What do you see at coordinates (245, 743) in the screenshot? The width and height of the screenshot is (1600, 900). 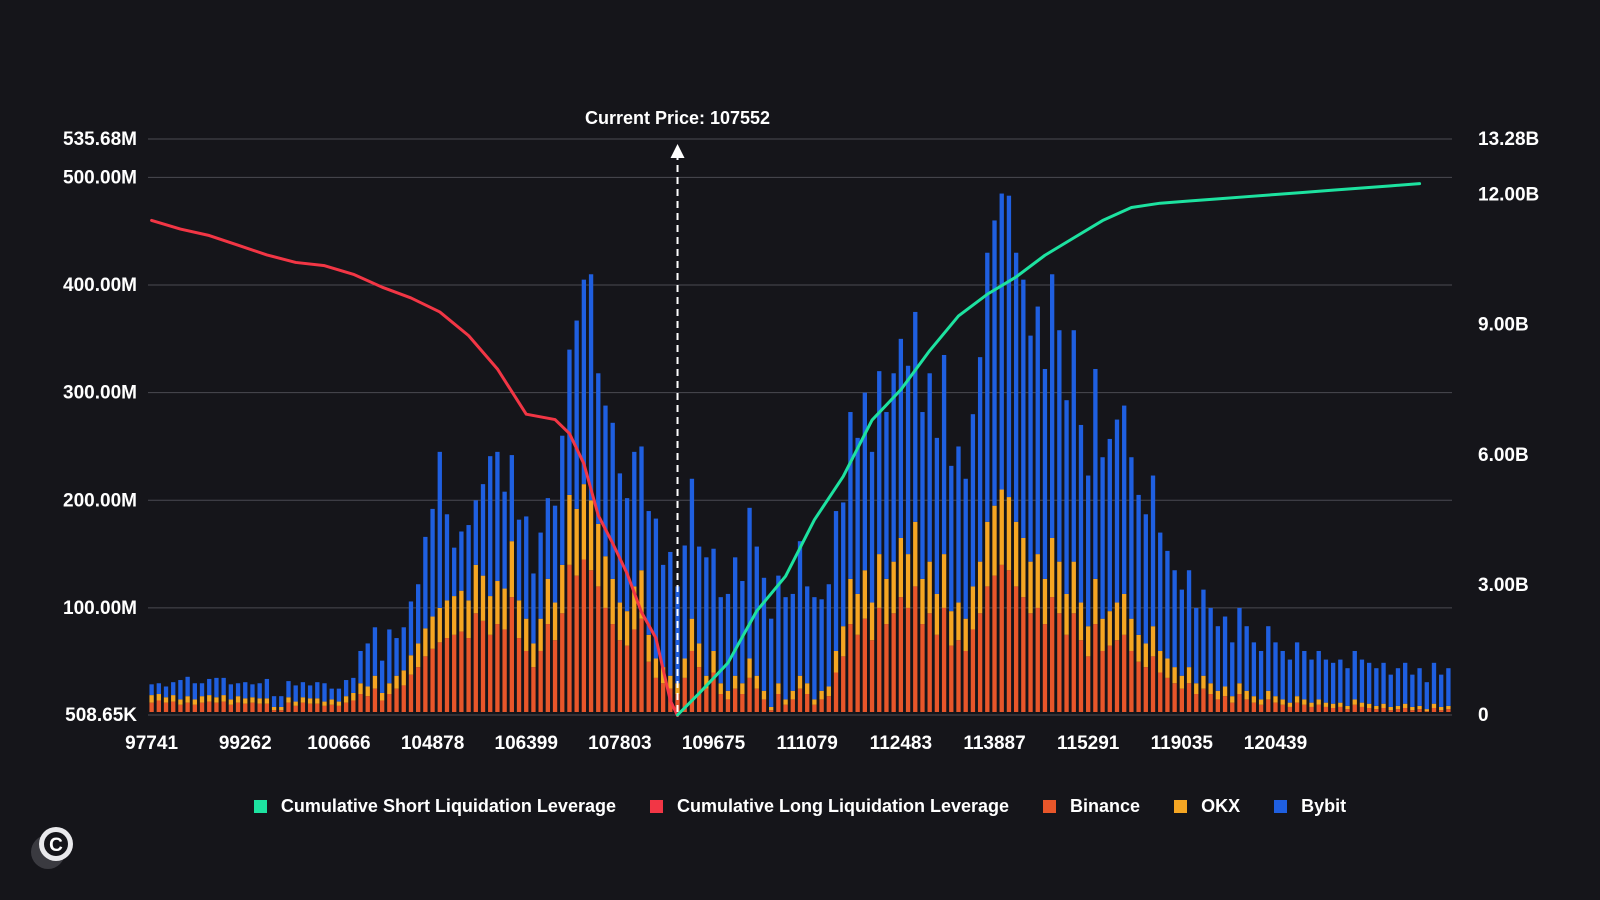 I see `x-tick-label: 99262` at bounding box center [245, 743].